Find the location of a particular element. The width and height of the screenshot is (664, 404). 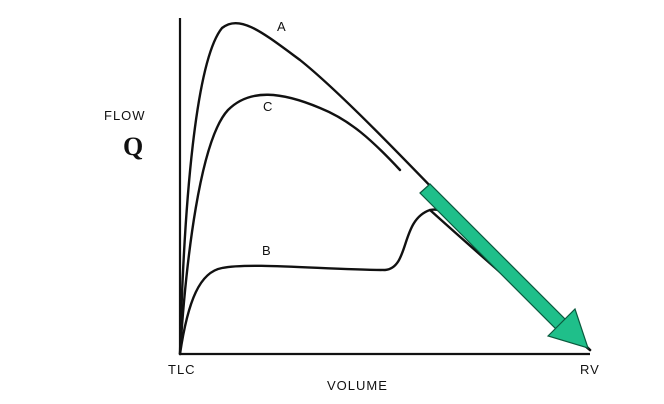

x-tick-label-tlc: TLC is located at coordinates (182, 369).